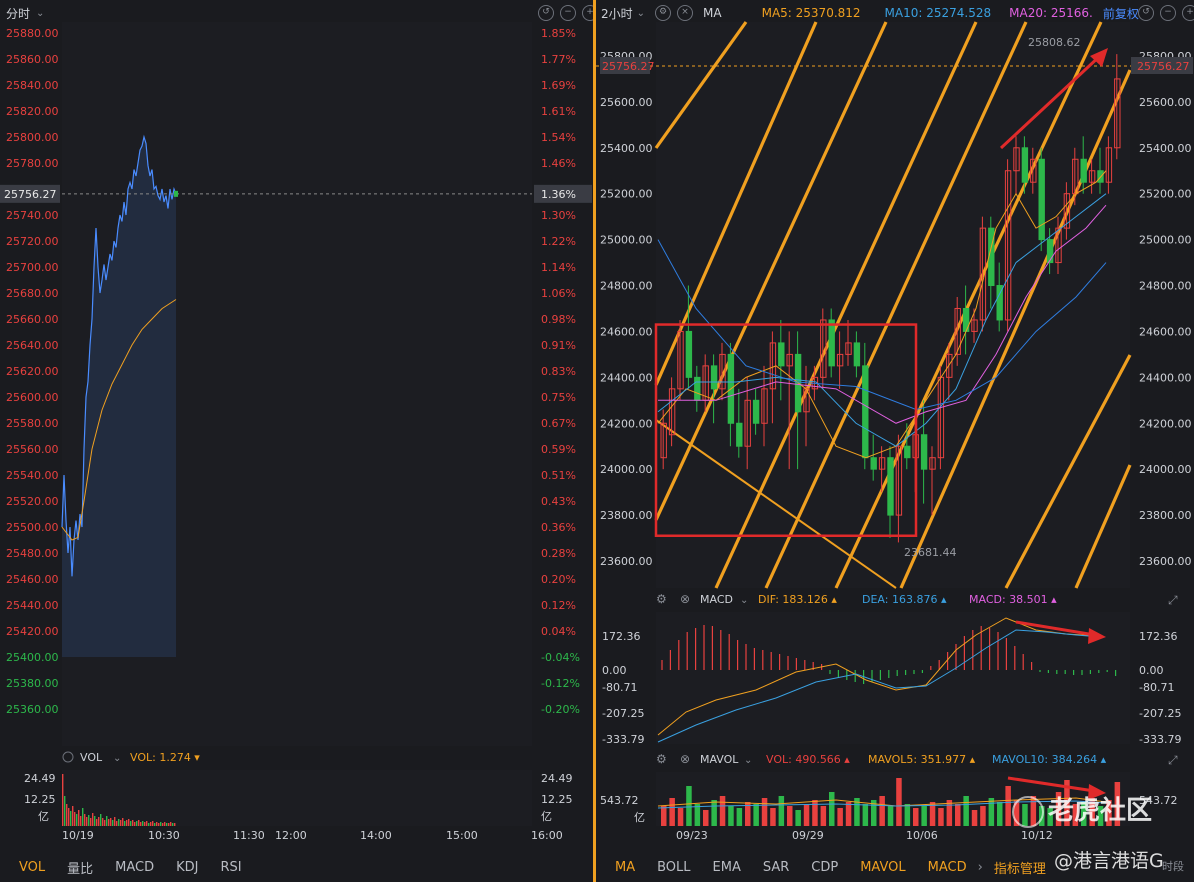 Image resolution: width=1194 pixels, height=882 pixels. I want to click on macd-axis-label: -207.25, so click(1160, 713).